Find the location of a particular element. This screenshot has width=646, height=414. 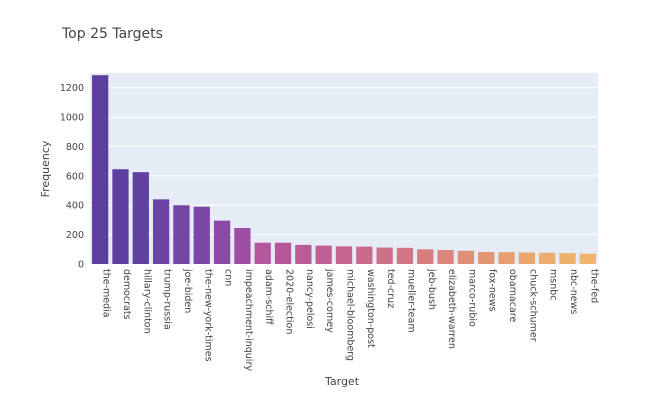

bar-chuck-schumer is located at coordinates (527, 258).